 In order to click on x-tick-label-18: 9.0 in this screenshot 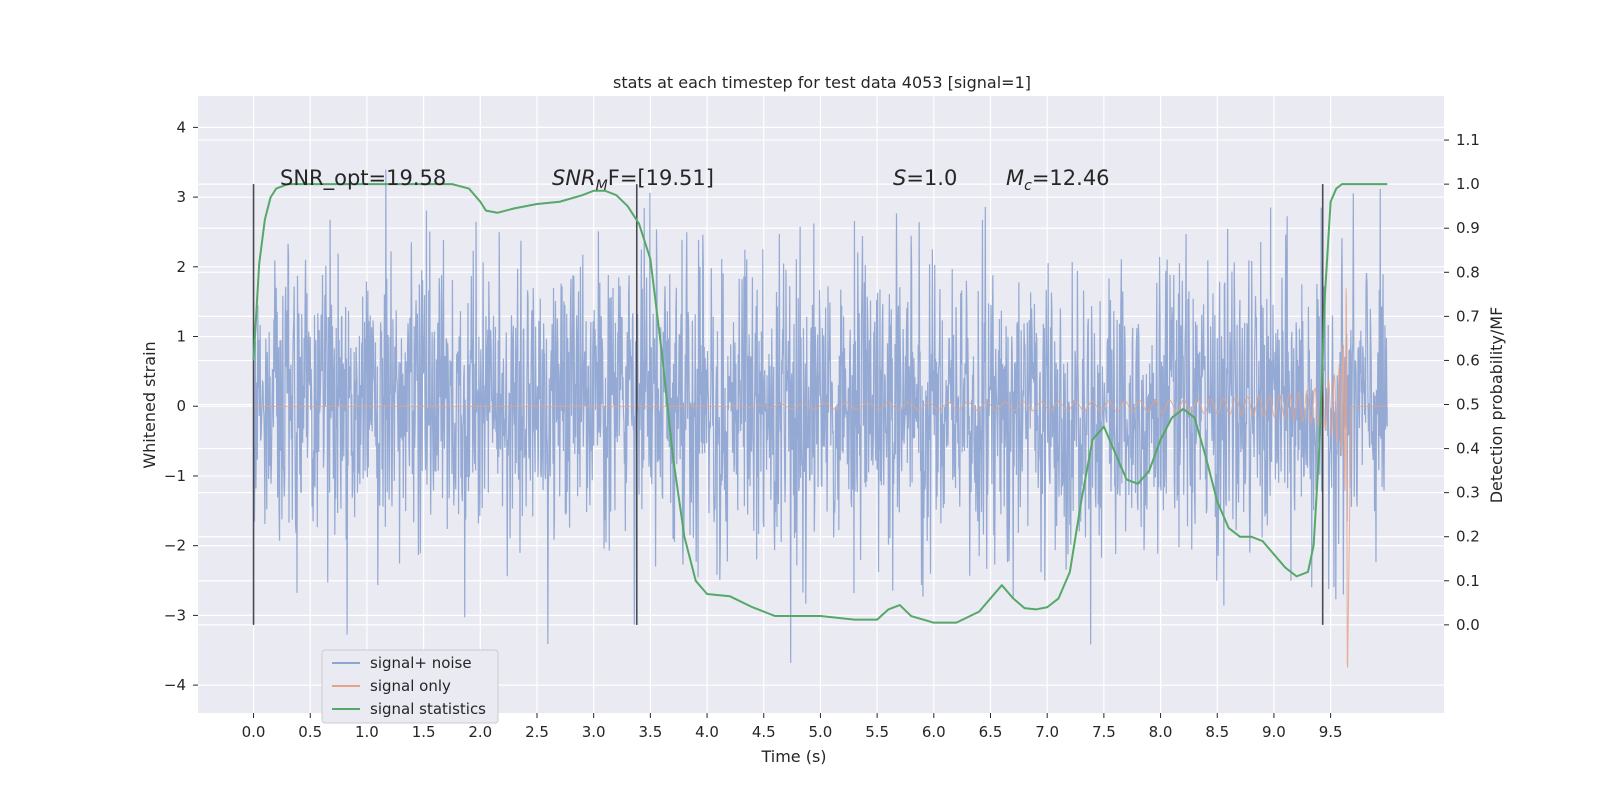, I will do `click(1274, 732)`.